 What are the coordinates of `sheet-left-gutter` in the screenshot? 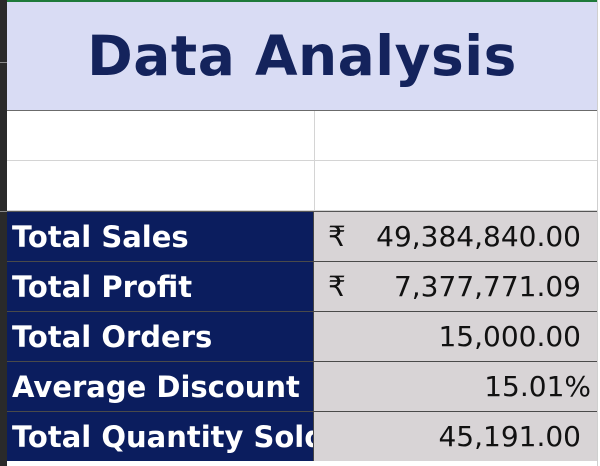 It's located at (3, 233).